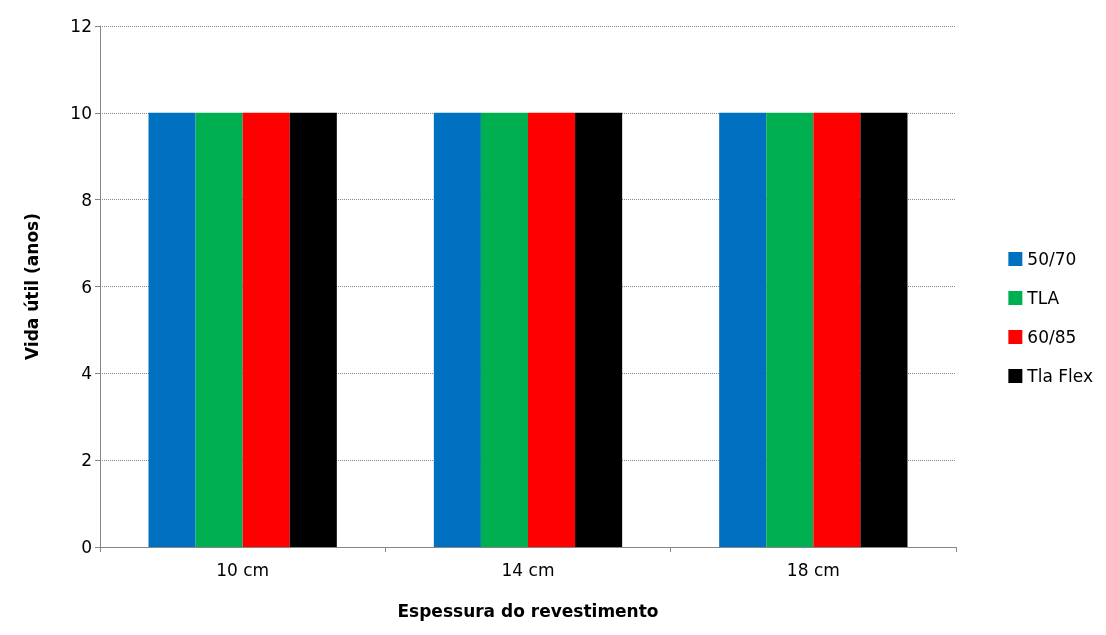 Image resolution: width=1106 pixels, height=635 pixels. I want to click on y-tick-label: 4, so click(86, 373).